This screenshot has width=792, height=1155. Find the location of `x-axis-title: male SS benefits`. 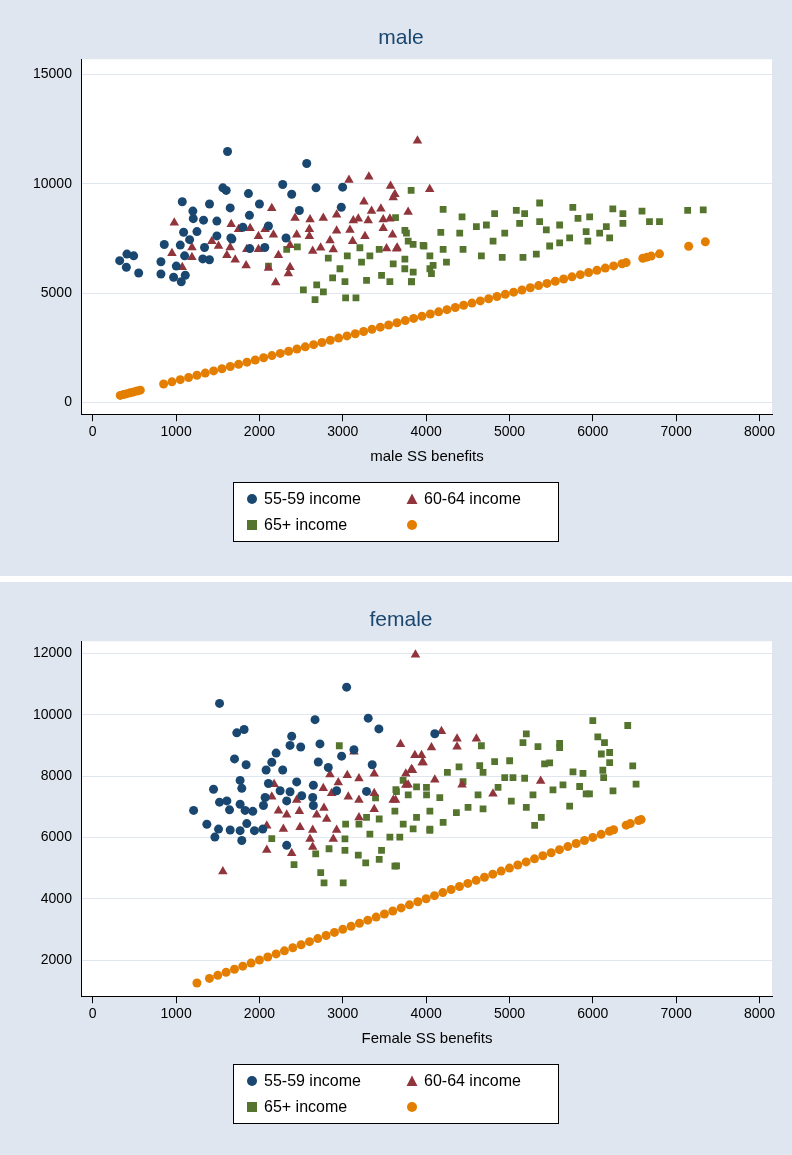

x-axis-title: male SS benefits is located at coordinates (427, 456).